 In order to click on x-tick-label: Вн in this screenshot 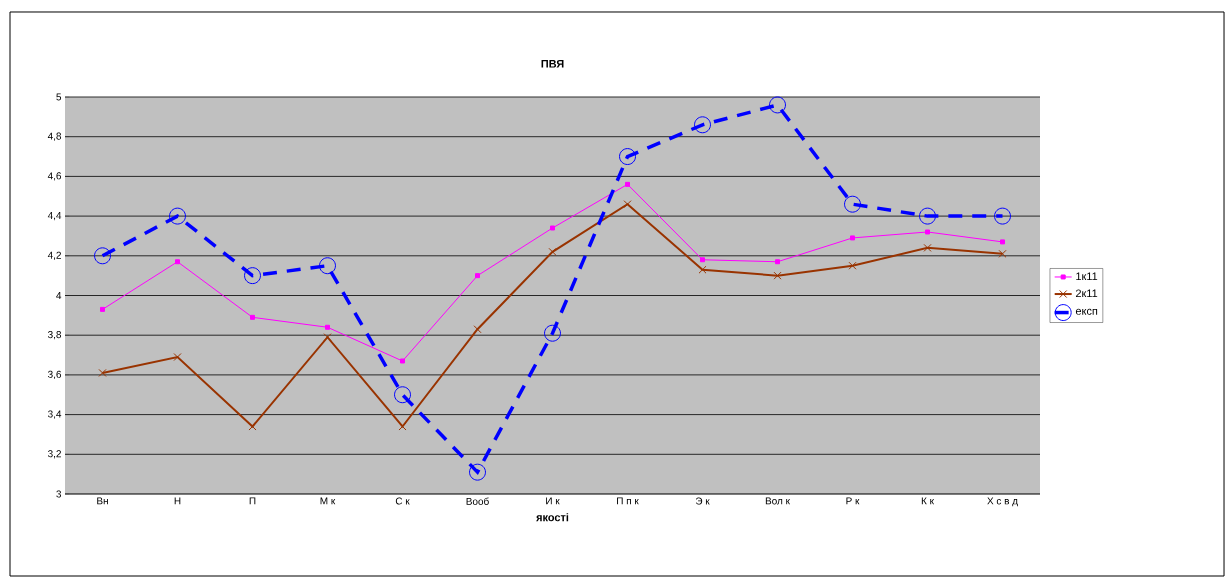, I will do `click(102, 501)`.